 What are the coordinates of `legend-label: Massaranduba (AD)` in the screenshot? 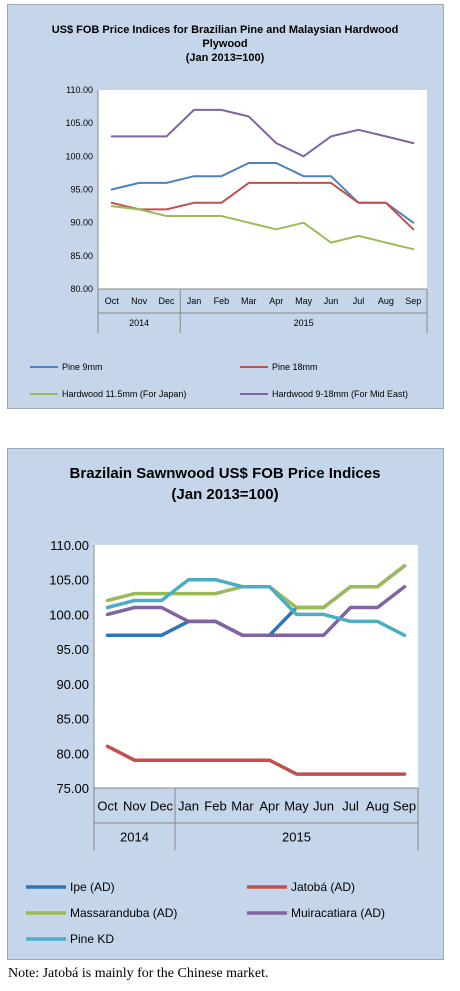 It's located at (123, 913).